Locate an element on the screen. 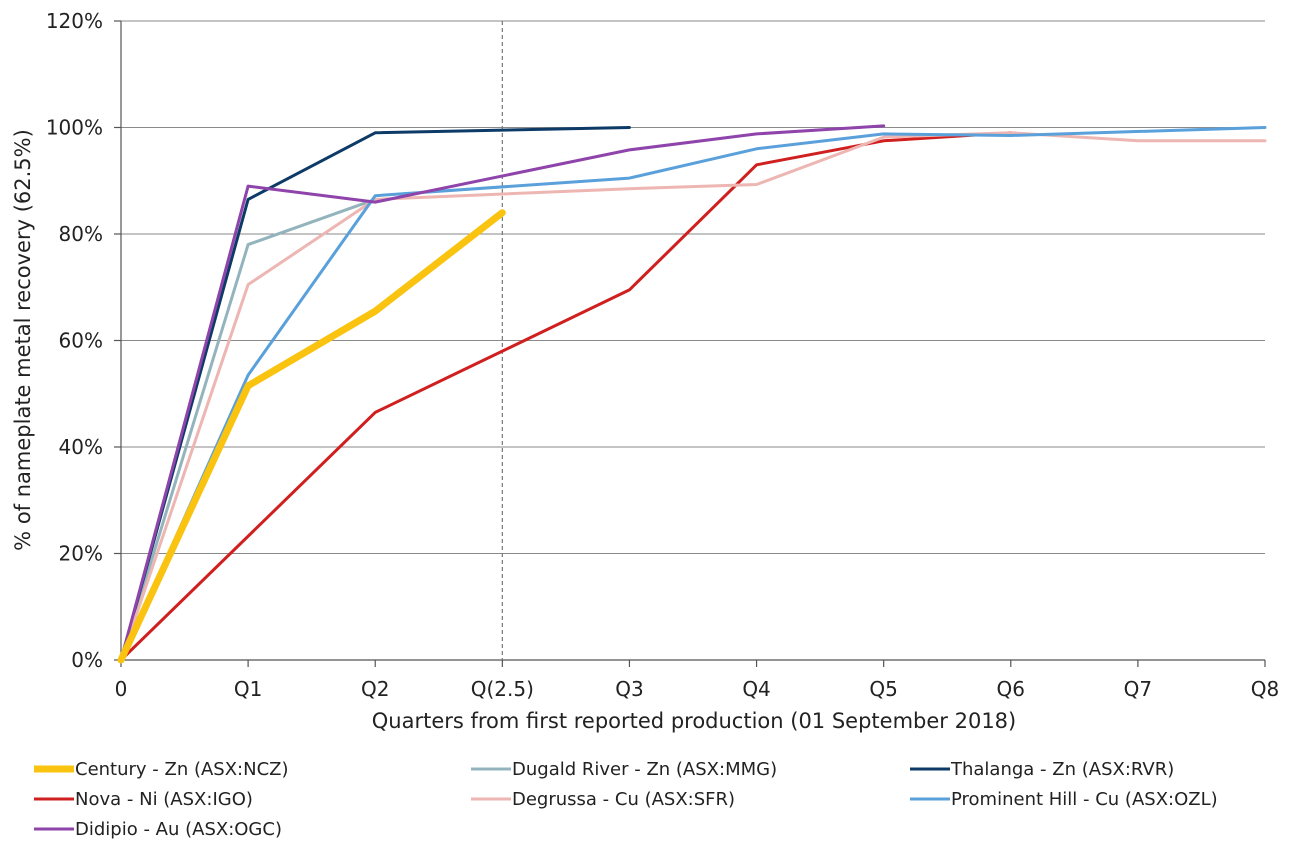 The image size is (1293, 841). x-tick-label: Q1 is located at coordinates (248, 689).